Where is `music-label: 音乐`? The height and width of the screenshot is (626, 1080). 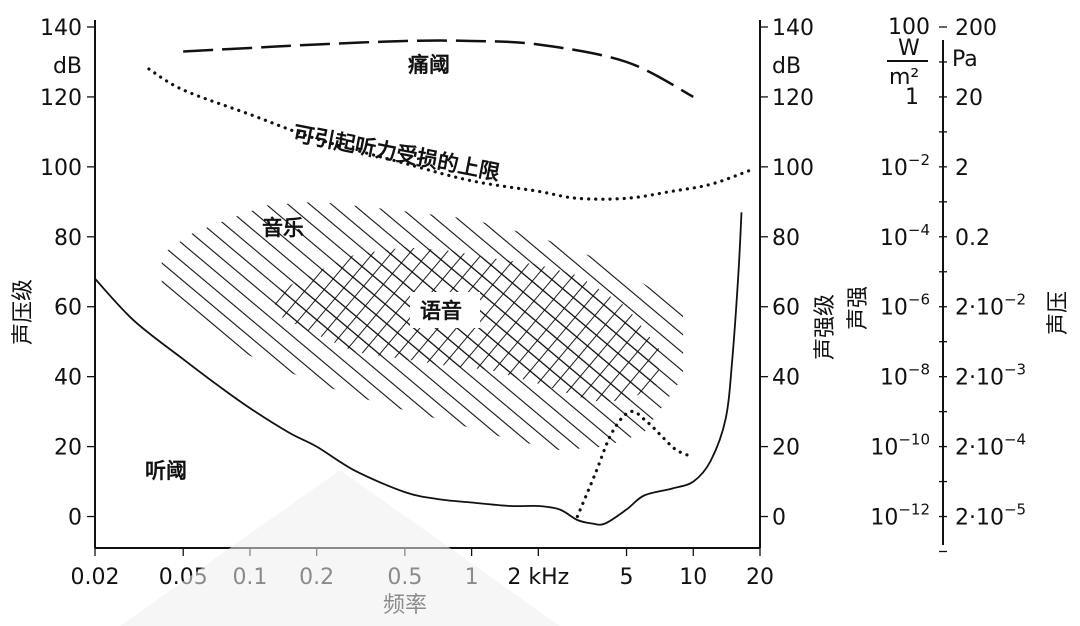
music-label: 音乐 is located at coordinates (283, 228).